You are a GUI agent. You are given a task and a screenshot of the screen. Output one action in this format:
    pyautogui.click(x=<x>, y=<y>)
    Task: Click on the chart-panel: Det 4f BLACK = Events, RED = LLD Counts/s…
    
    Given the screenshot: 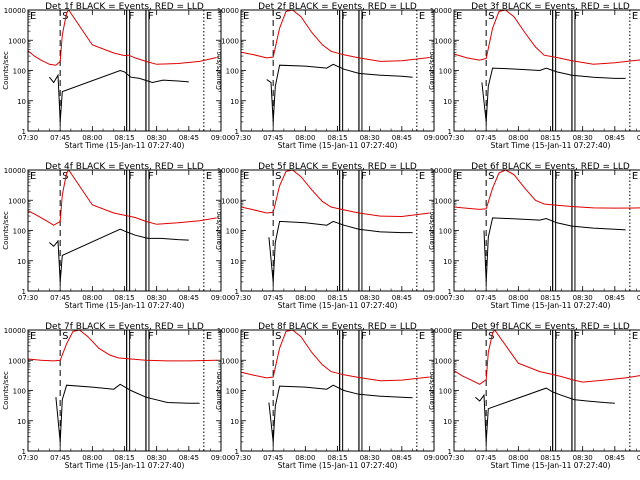 What is the action you would take?
    pyautogui.click(x=116, y=236)
    